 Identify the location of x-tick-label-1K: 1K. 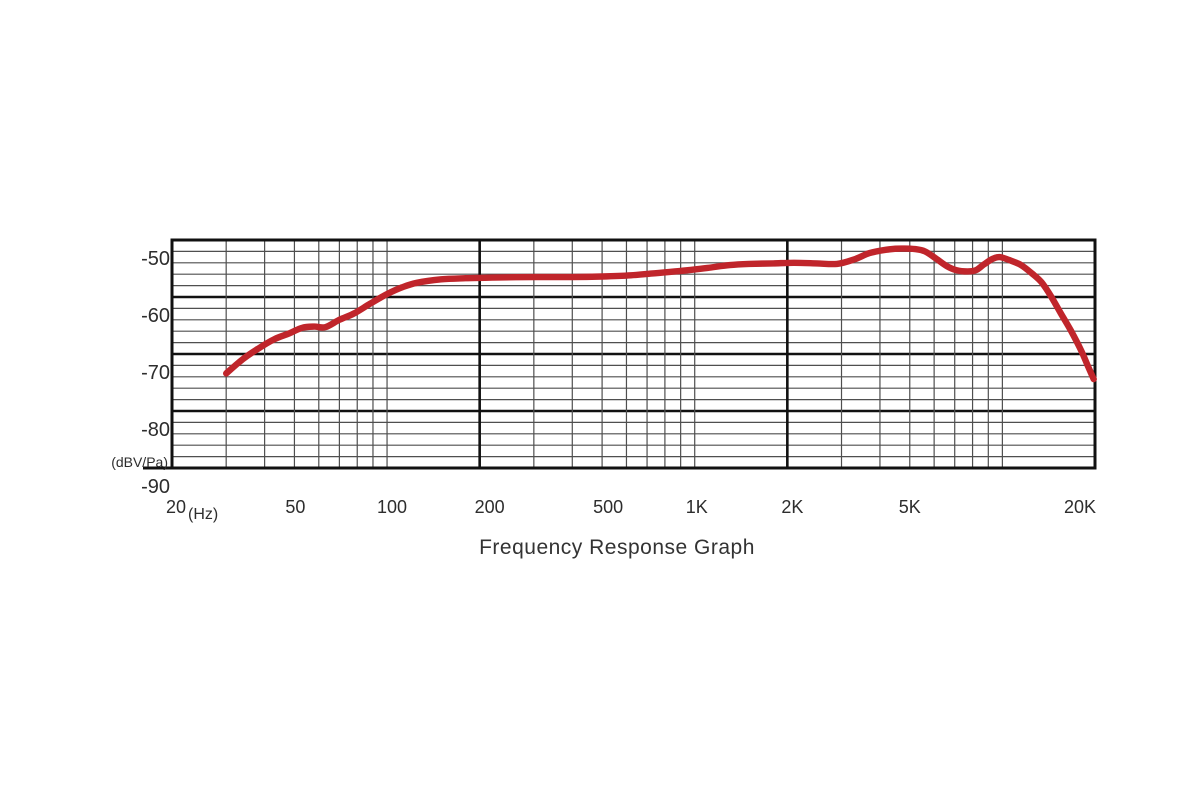
(696, 507).